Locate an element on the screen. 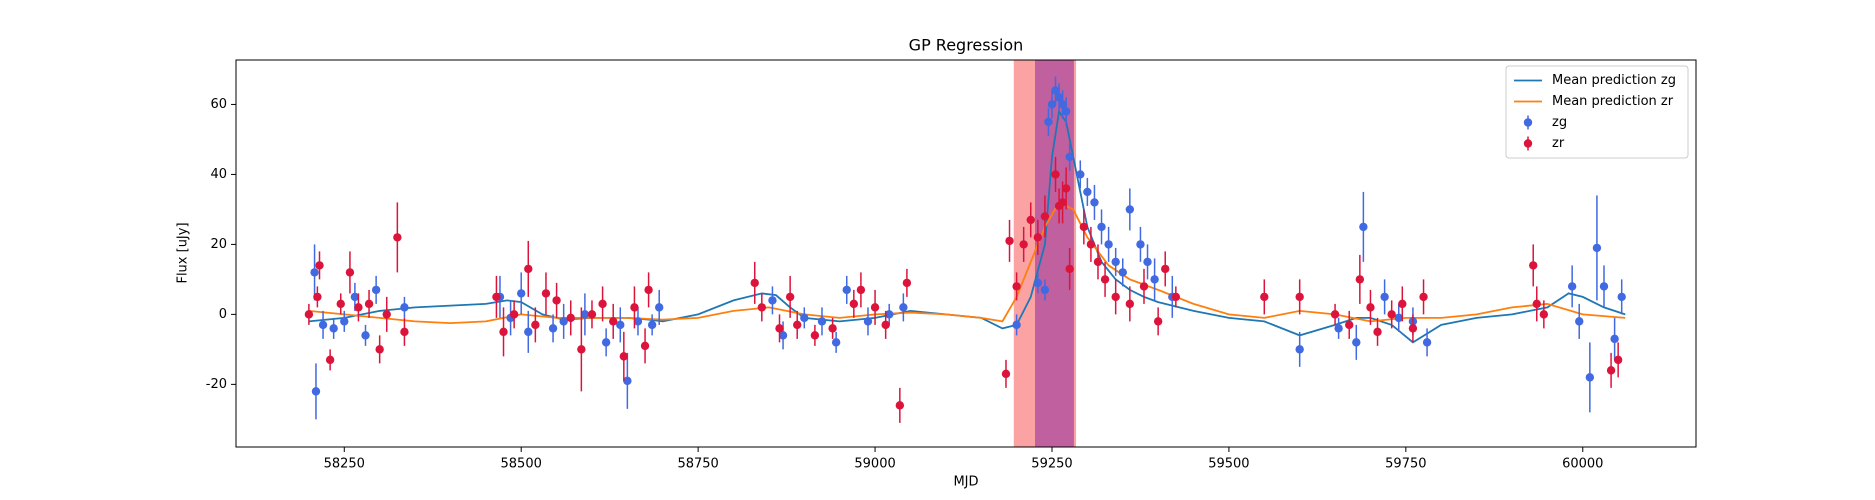  x-tick-label: 59250 is located at coordinates (1051, 464).